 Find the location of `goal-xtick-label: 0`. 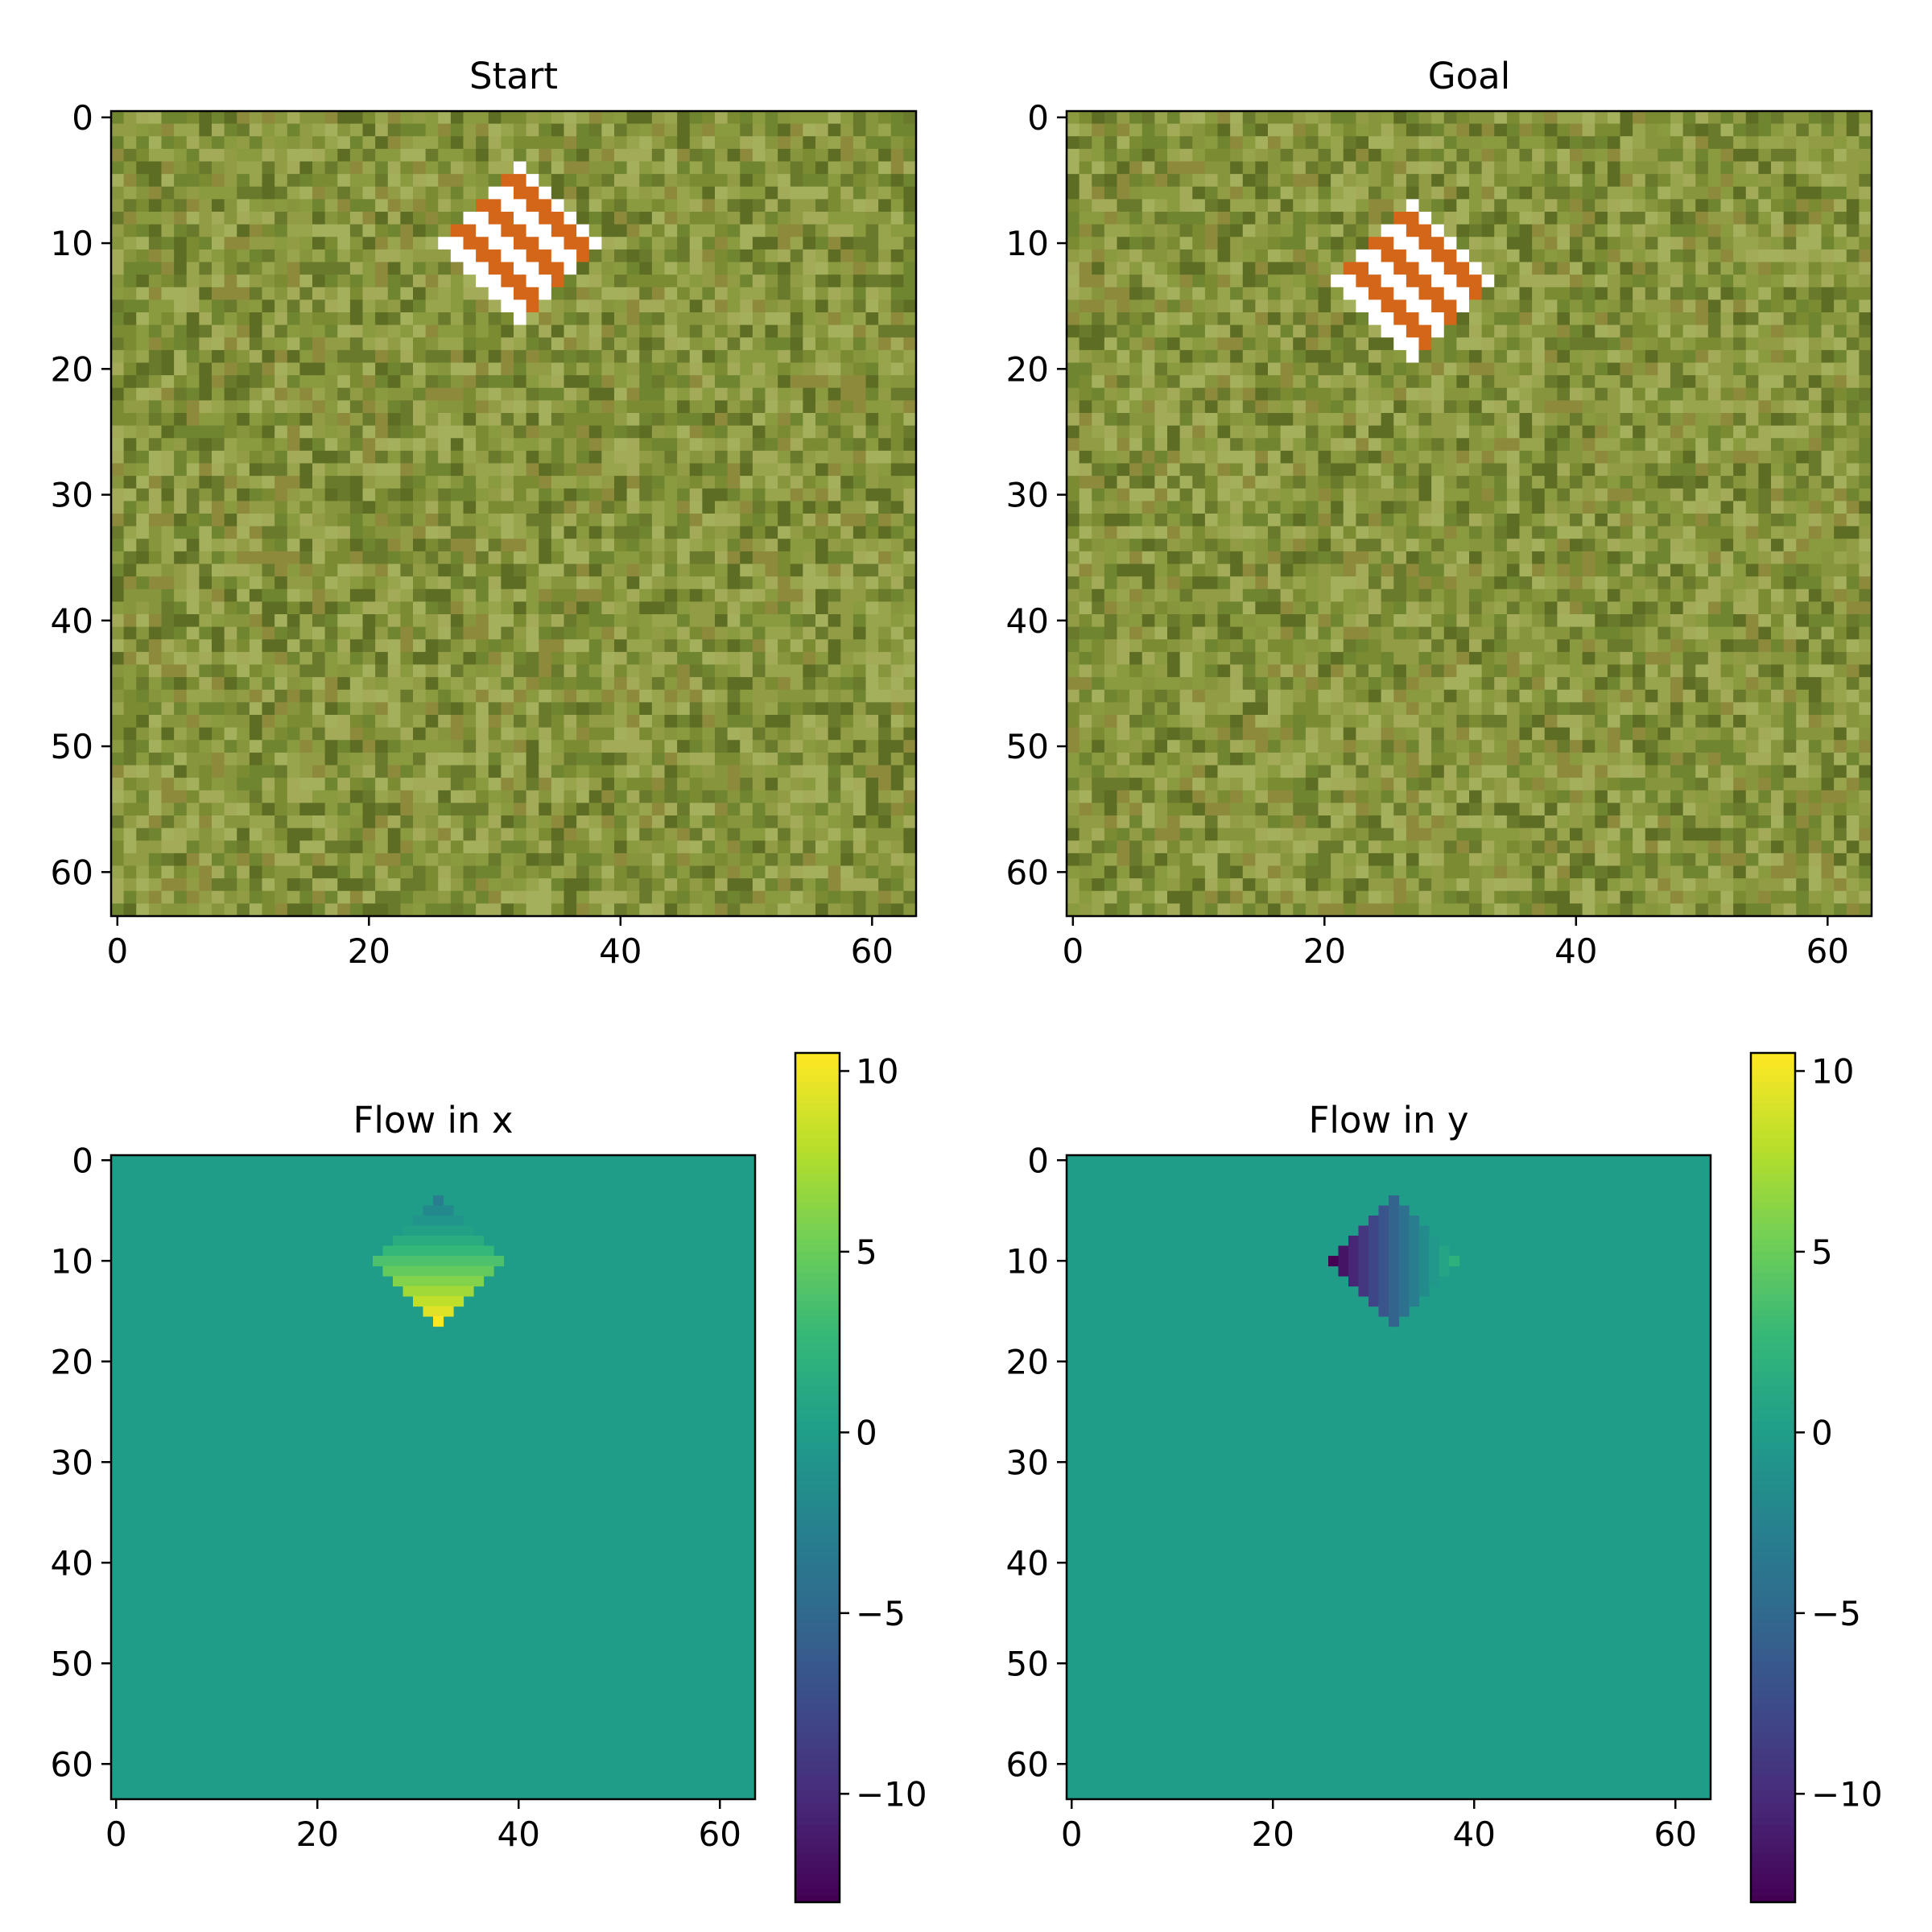

goal-xtick-label: 0 is located at coordinates (1073, 951).